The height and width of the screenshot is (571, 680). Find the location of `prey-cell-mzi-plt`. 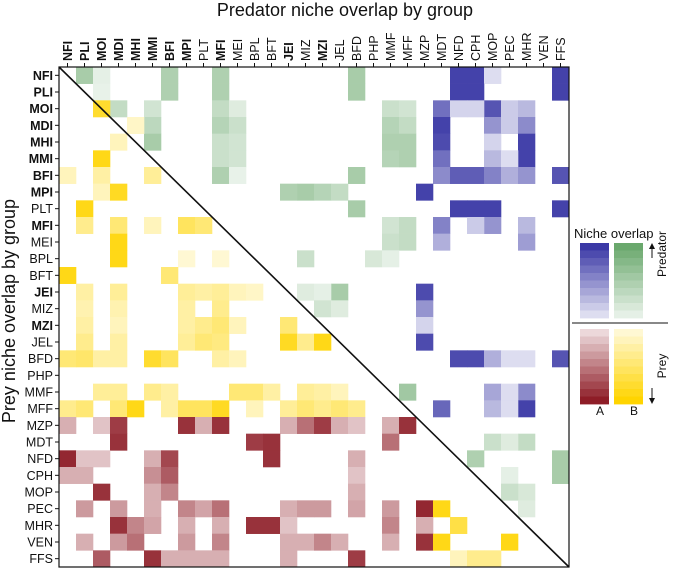

prey-cell-mzi-plt is located at coordinates (204, 325).